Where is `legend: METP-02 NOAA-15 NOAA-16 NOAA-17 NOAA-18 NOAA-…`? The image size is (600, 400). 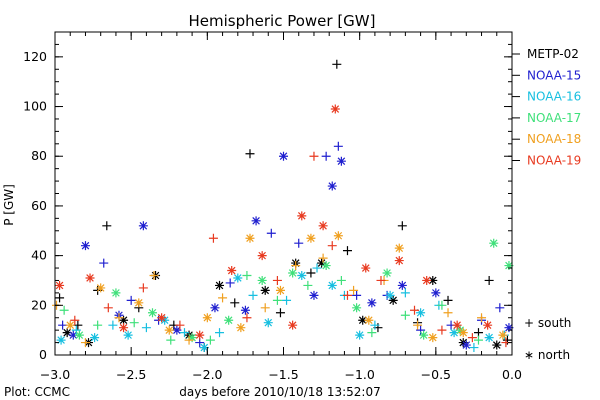
legend: METP-02 NOAA-15 NOAA-16 NOAA-17 NOAA-18 NOAA-… is located at coordinates (546, 107).